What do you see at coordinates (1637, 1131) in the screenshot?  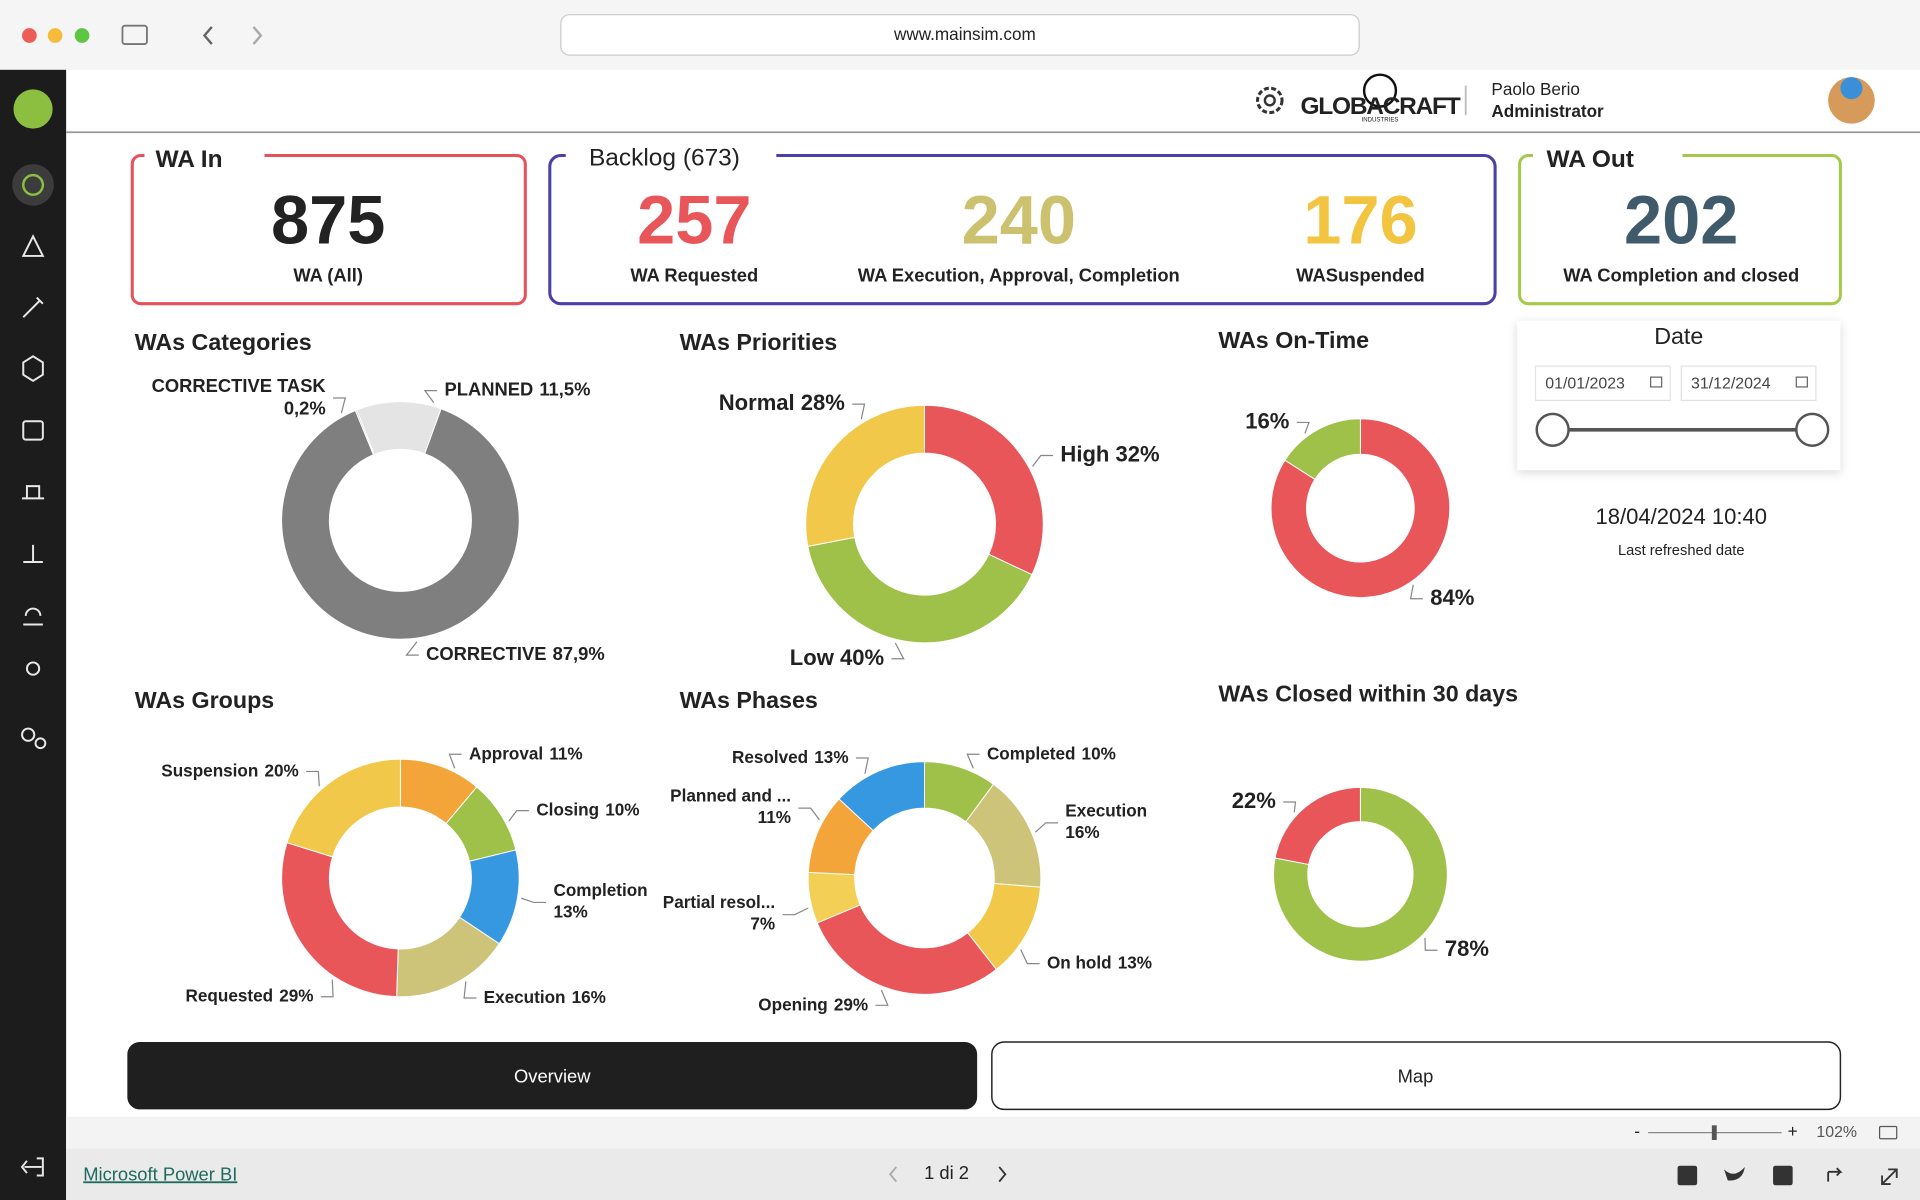 I see `zoom-out: -` at bounding box center [1637, 1131].